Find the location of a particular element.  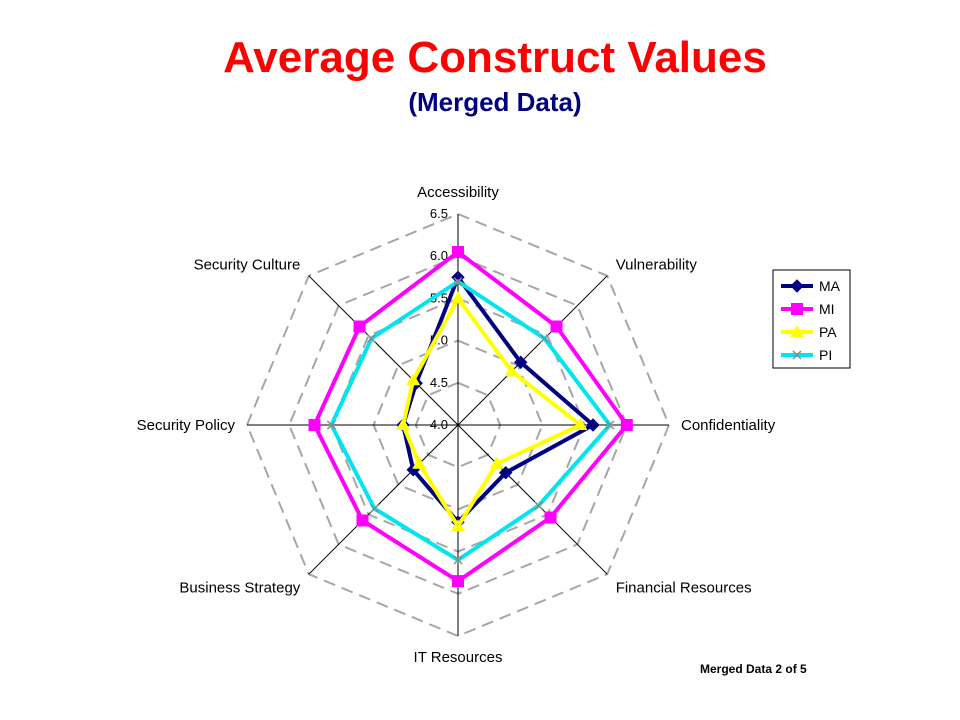

legend-item: MA is located at coordinates (811, 286).